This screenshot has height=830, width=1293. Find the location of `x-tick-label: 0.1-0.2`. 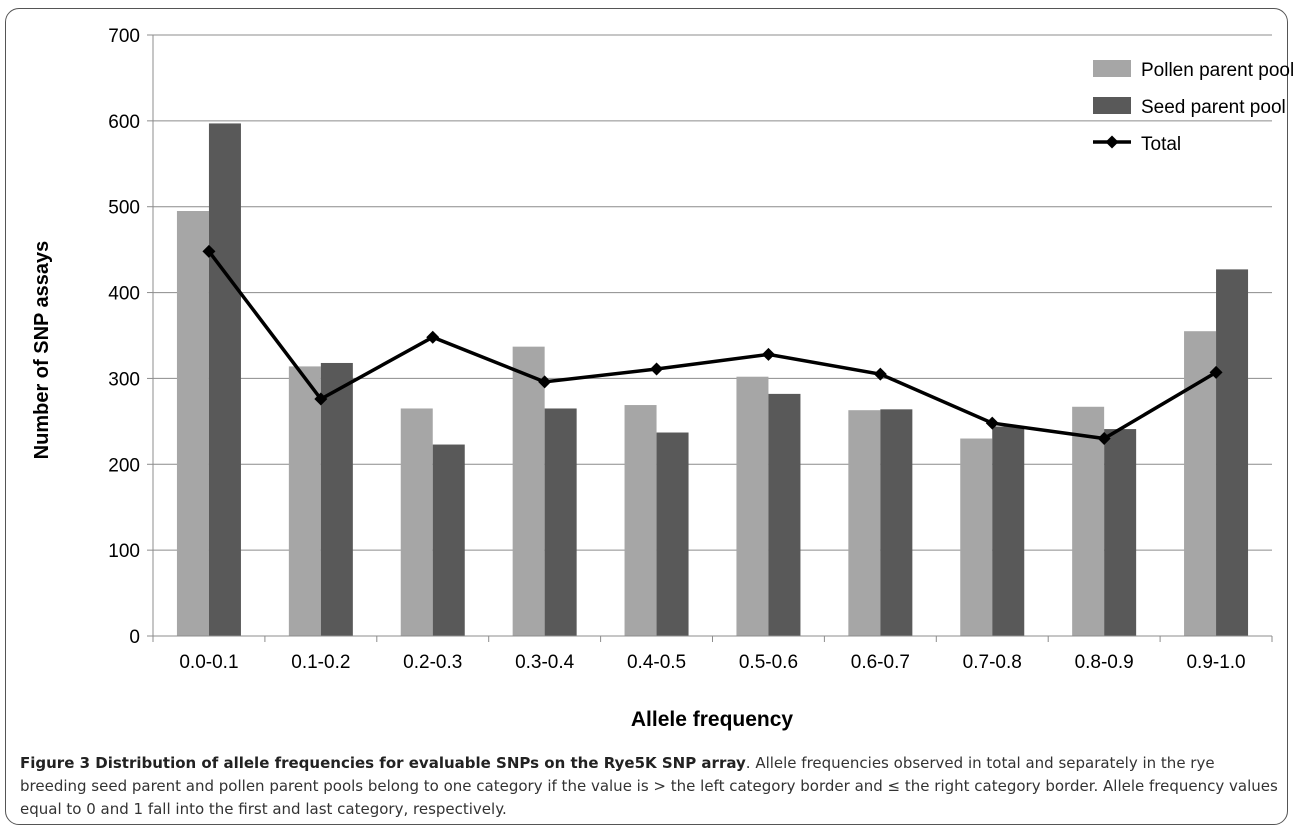

x-tick-label: 0.1-0.2 is located at coordinates (320, 662).